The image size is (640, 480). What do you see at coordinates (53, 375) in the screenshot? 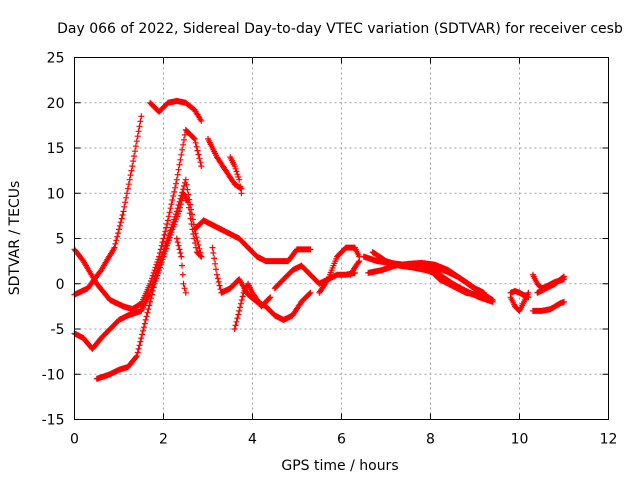
I see `y-tick-label: -10` at bounding box center [53, 375].